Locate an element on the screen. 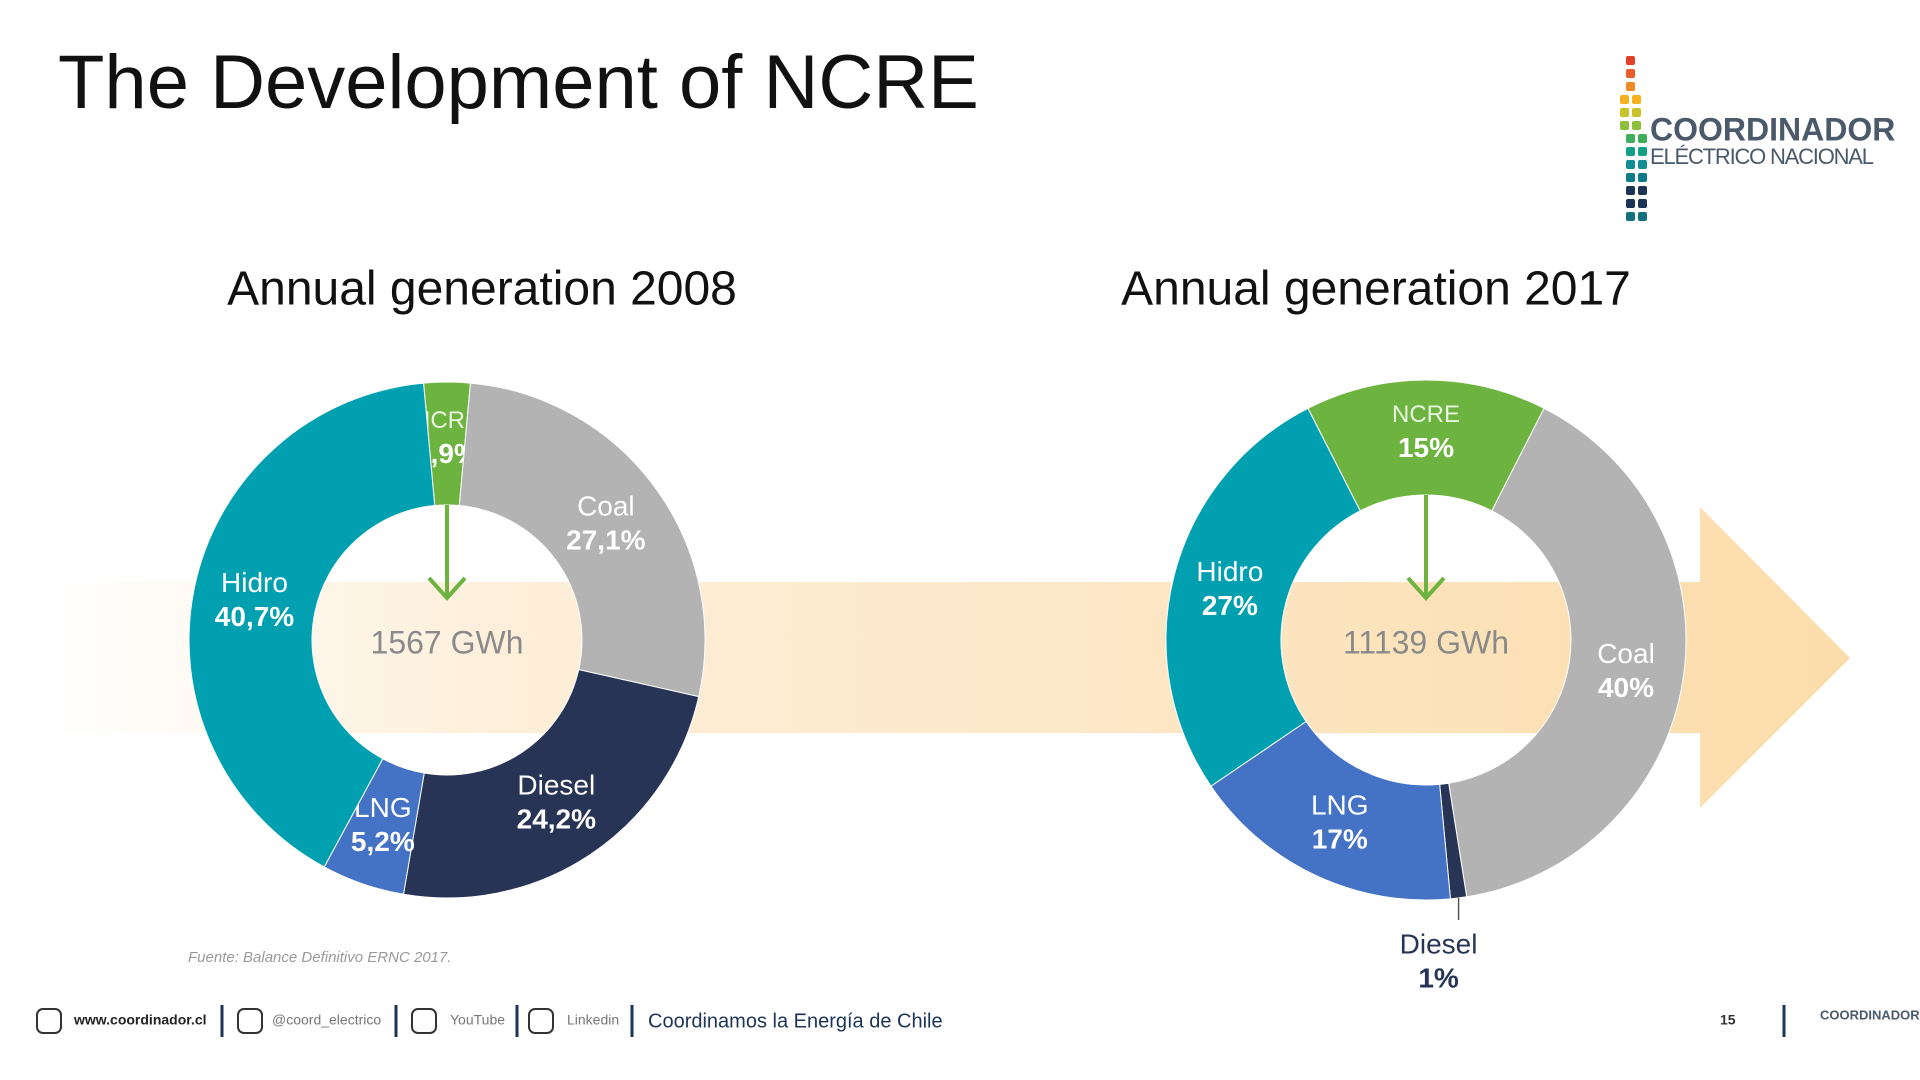 The image size is (1920, 1080). footer-linkedin: Linkedin is located at coordinates (593, 1020).